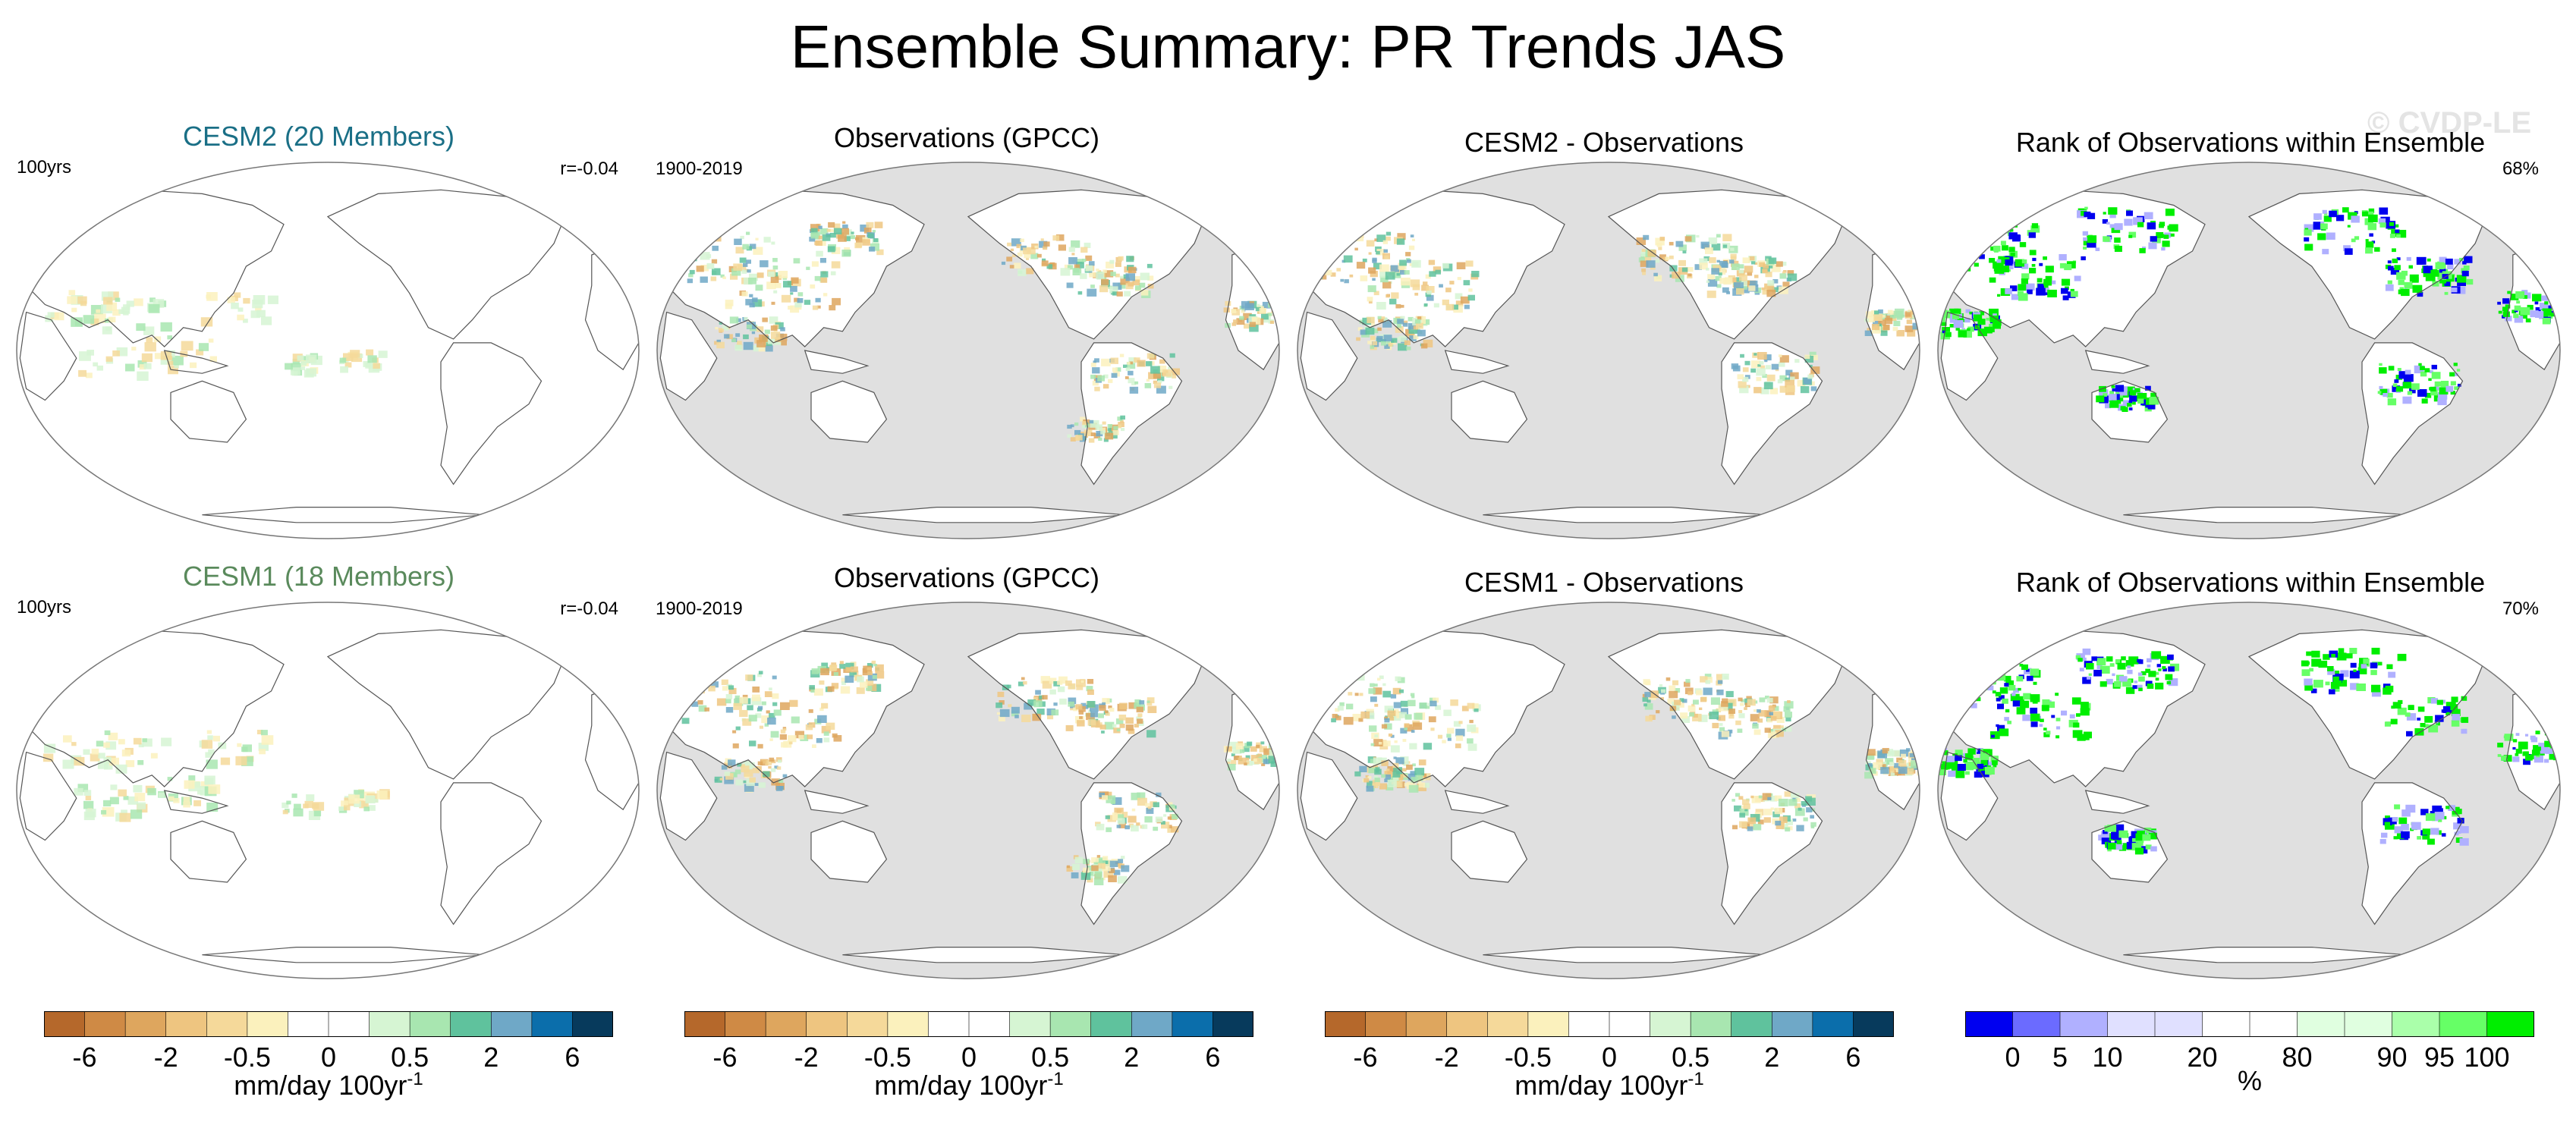 This screenshot has width=2576, height=1125. What do you see at coordinates (2520, 169) in the screenshot?
I see `rank-panel-percent: 68%` at bounding box center [2520, 169].